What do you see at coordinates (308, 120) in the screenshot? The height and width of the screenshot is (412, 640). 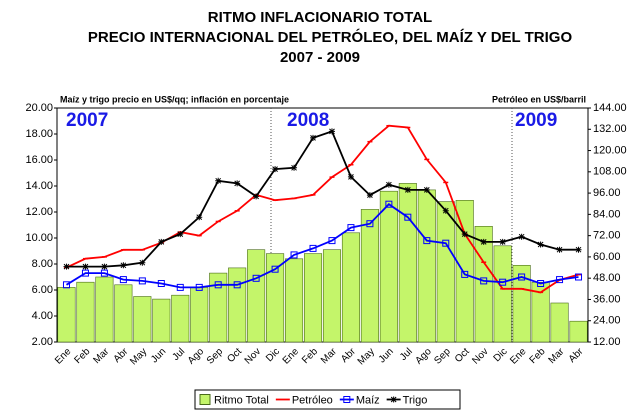 I see `year-label: 2008` at bounding box center [308, 120].